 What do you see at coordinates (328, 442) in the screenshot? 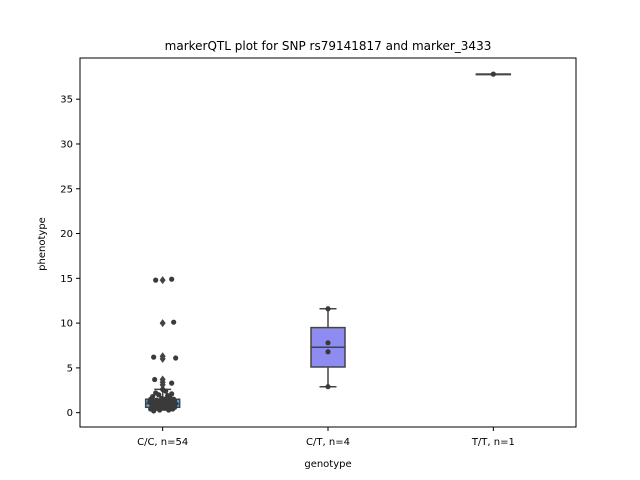
I see `x-tick-label: C/T, n=4` at bounding box center [328, 442].